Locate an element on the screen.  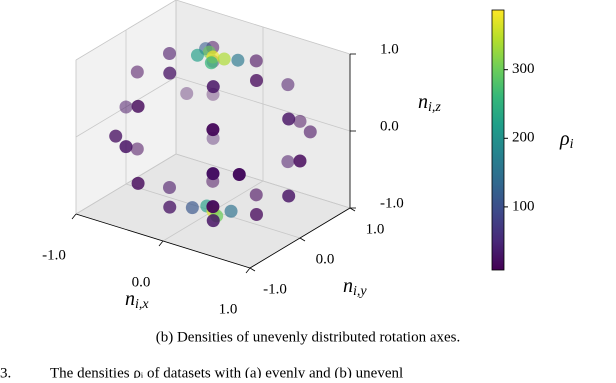
x-tick-label: -1.0 is located at coordinates (54, 255).